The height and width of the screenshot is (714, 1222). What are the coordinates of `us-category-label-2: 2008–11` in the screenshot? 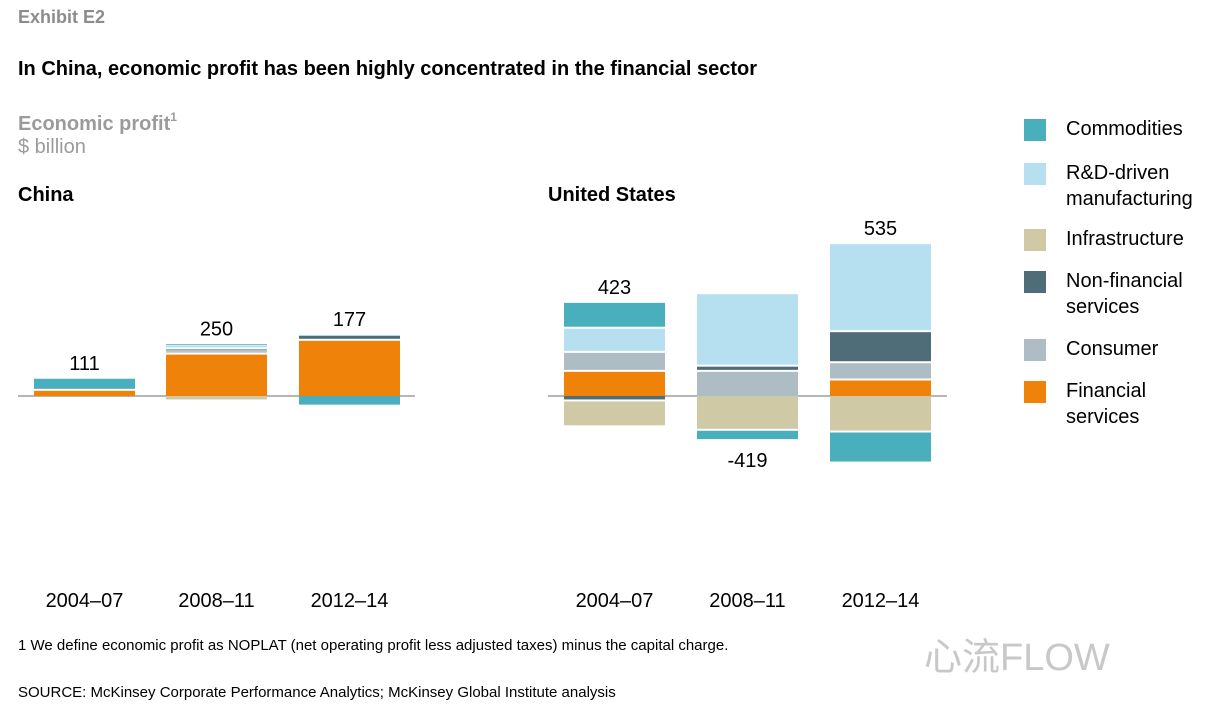 It's located at (747, 601).